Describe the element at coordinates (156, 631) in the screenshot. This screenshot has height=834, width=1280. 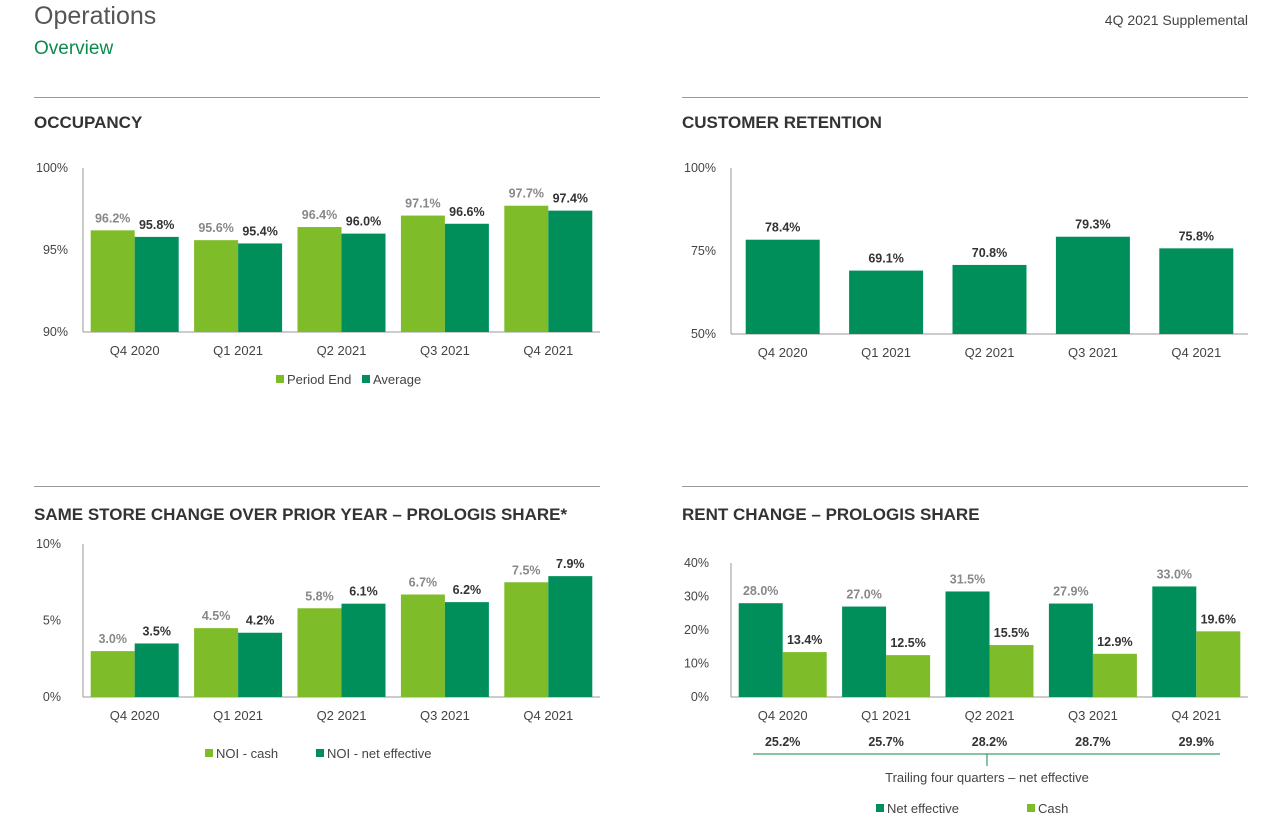
I see `same-store-data-label: 3.5%` at that location.